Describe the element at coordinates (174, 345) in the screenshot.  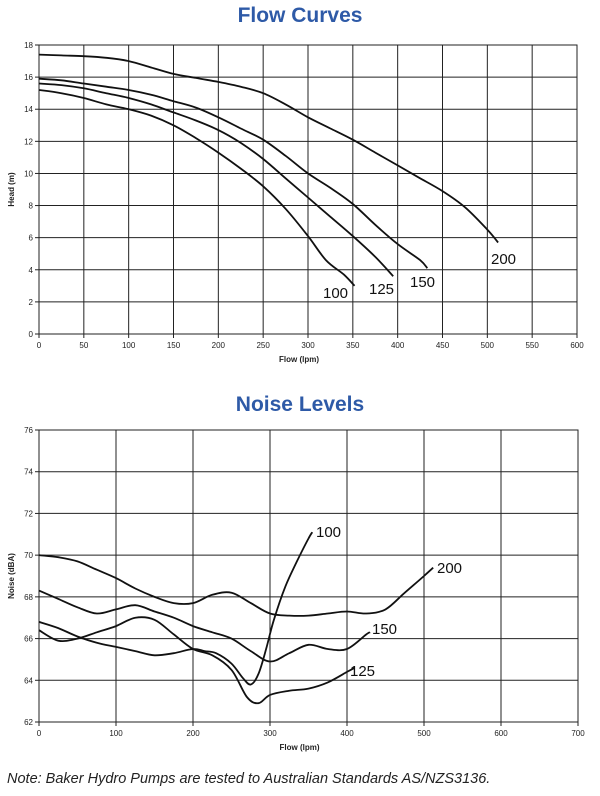
I see `flow-xtick-label: 150` at that location.